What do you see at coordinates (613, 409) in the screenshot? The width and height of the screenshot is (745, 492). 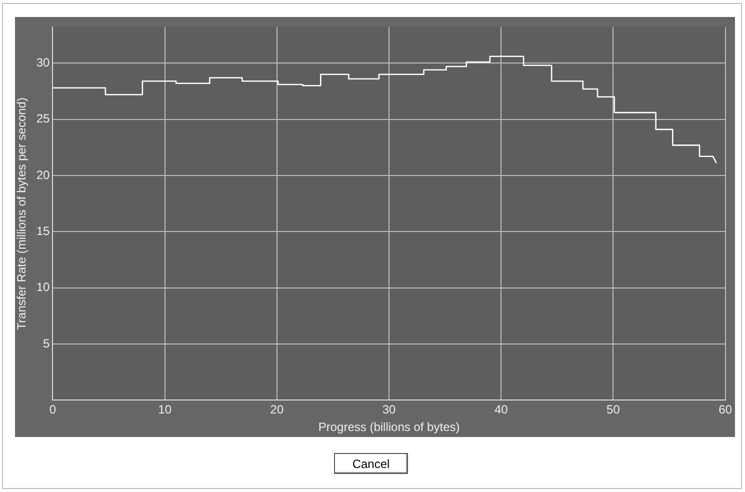 I see `x-tick-label: 50` at bounding box center [613, 409].